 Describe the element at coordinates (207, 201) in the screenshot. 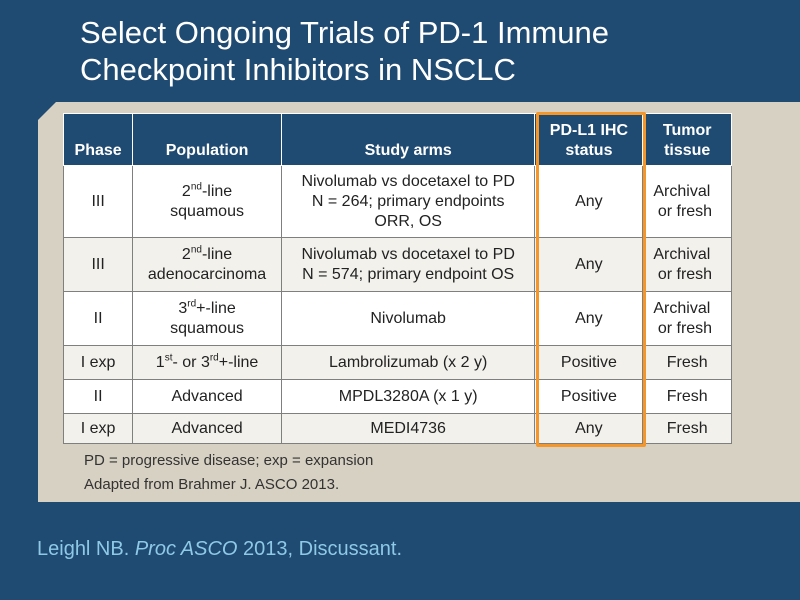

I see `cell-population: 2nd-line squamous` at that location.